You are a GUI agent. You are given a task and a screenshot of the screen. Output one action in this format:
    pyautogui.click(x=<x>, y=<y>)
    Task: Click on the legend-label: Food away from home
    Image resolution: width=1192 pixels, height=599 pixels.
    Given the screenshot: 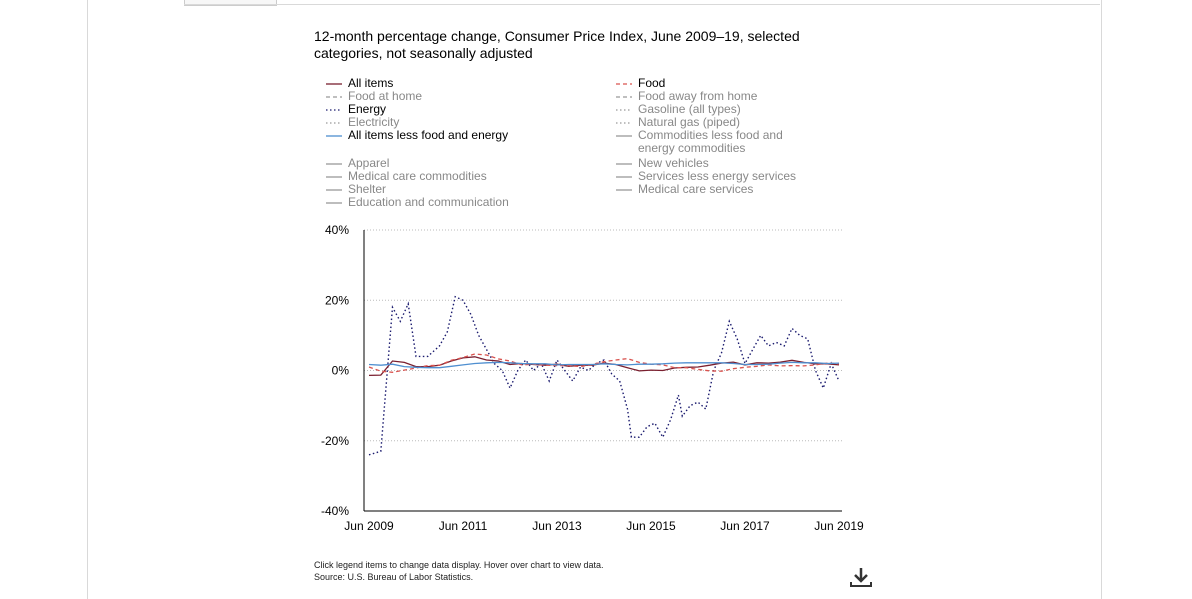 What is the action you would take?
    pyautogui.click(x=698, y=96)
    